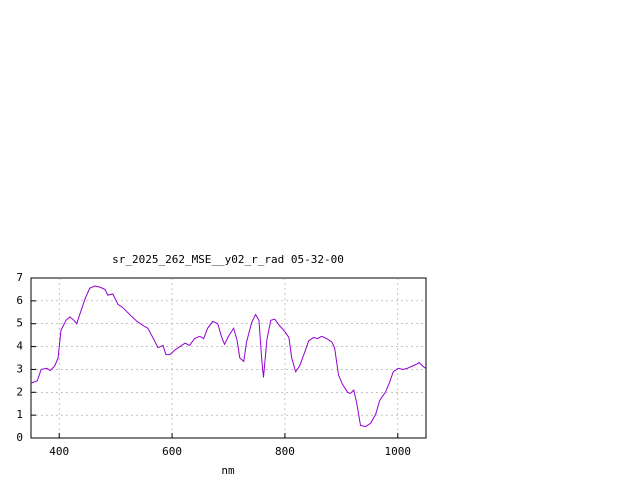  What do you see at coordinates (285, 451) in the screenshot?
I see `x-tick-label: 800` at bounding box center [285, 451].